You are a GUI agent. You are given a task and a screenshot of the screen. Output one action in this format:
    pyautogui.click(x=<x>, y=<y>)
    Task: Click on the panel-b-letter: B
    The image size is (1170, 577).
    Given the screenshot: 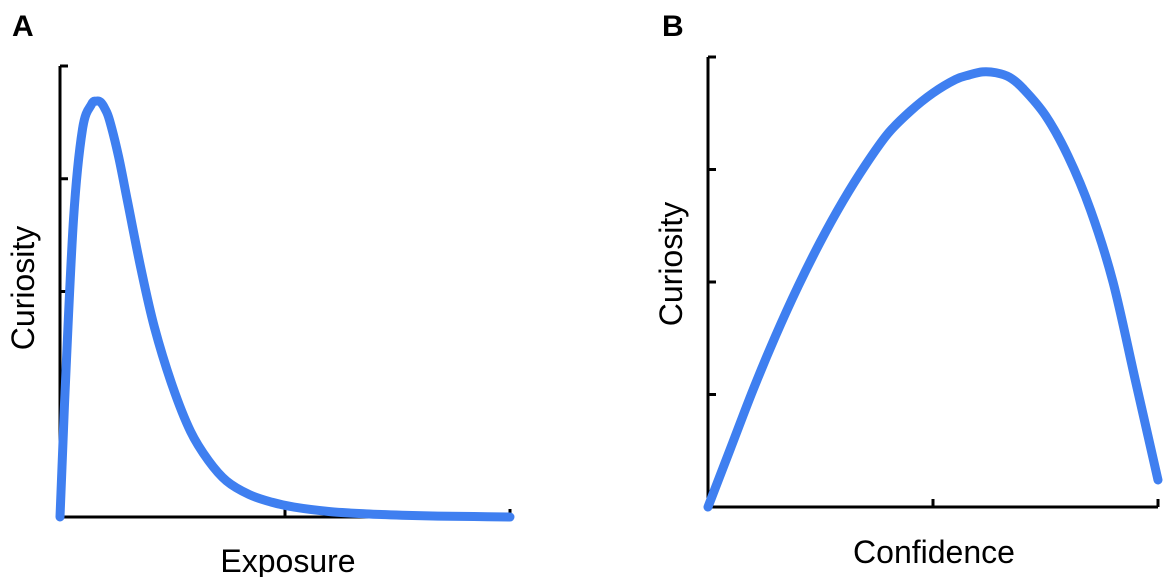 What is the action you would take?
    pyautogui.click(x=673, y=26)
    